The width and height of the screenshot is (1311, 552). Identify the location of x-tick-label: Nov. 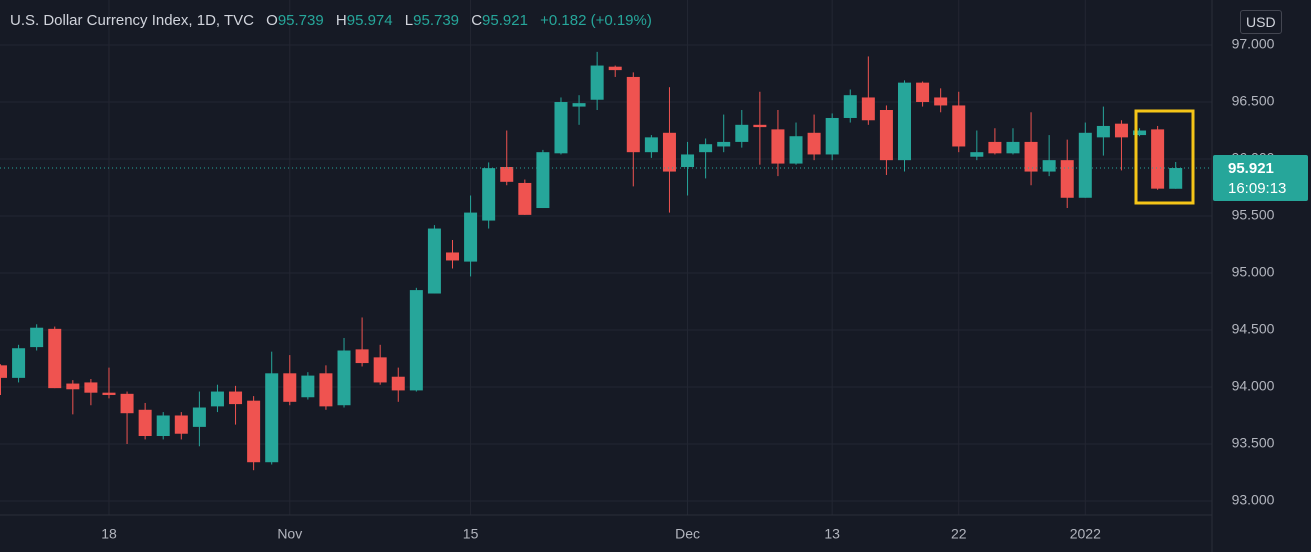
(289, 534).